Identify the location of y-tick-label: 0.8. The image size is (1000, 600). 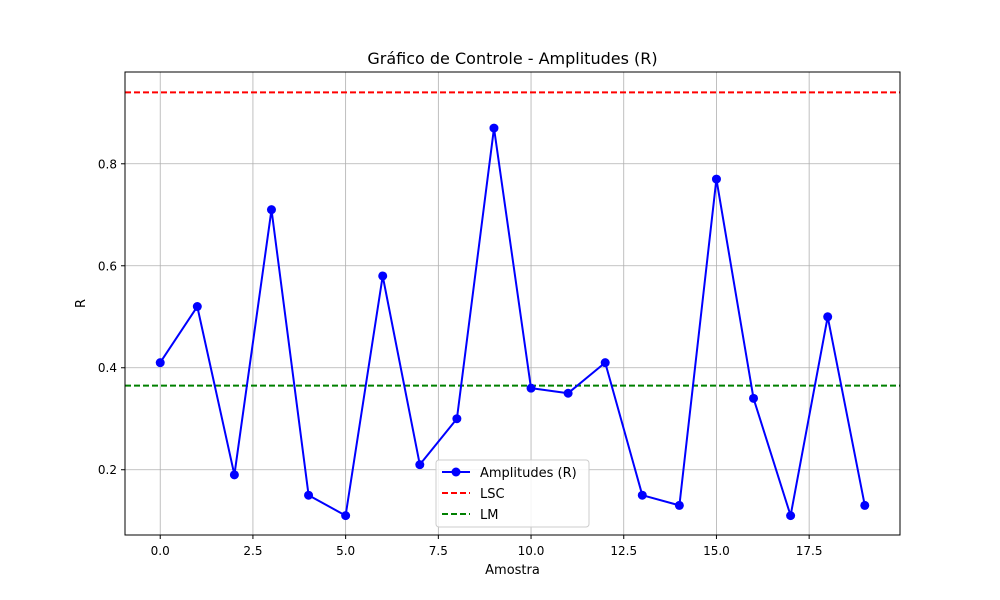
(107, 164).